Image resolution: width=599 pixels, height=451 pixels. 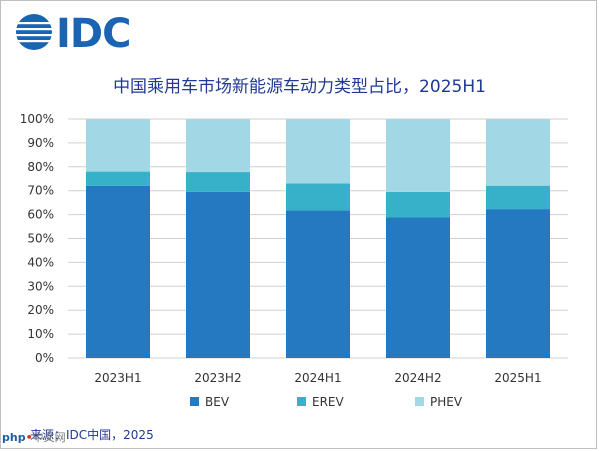 I want to click on y-tick-label: 50%, so click(x=40, y=239).